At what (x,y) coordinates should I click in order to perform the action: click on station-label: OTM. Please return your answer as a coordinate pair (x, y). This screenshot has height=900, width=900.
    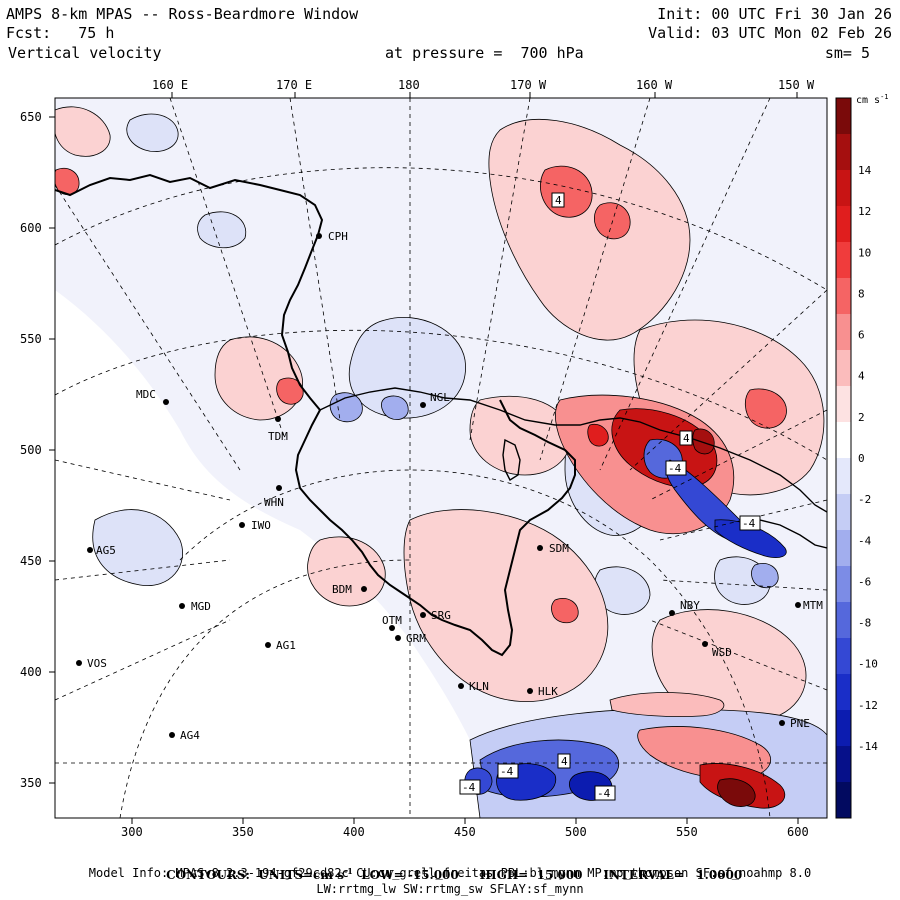
    Looking at the image, I should click on (392, 620).